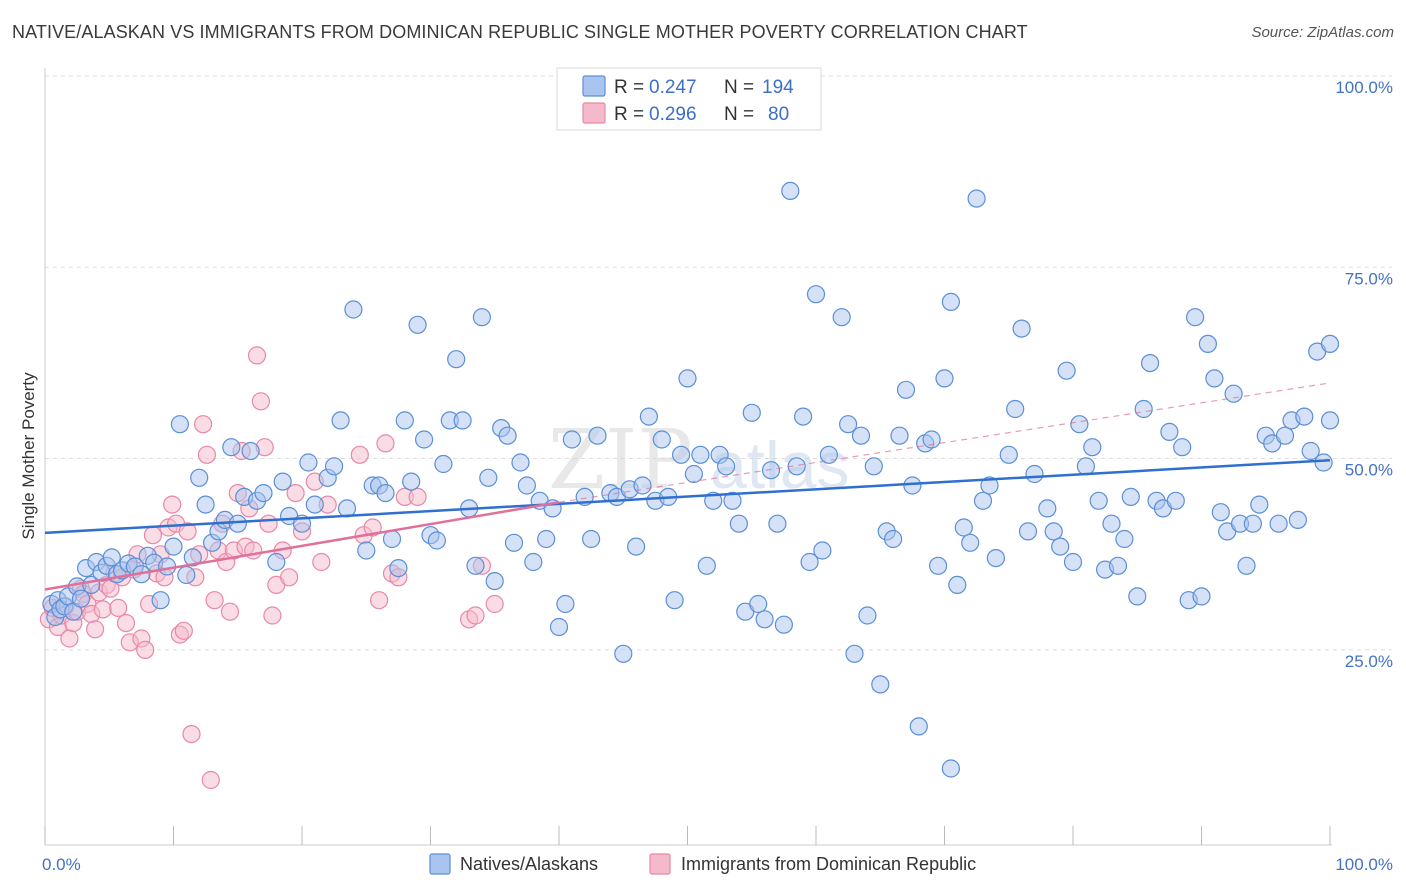 The image size is (1406, 892). Describe the element at coordinates (689, 99) in the screenshot. I see `legend: R = 0.247 N = 194 R = 0.296 N = 80` at that location.